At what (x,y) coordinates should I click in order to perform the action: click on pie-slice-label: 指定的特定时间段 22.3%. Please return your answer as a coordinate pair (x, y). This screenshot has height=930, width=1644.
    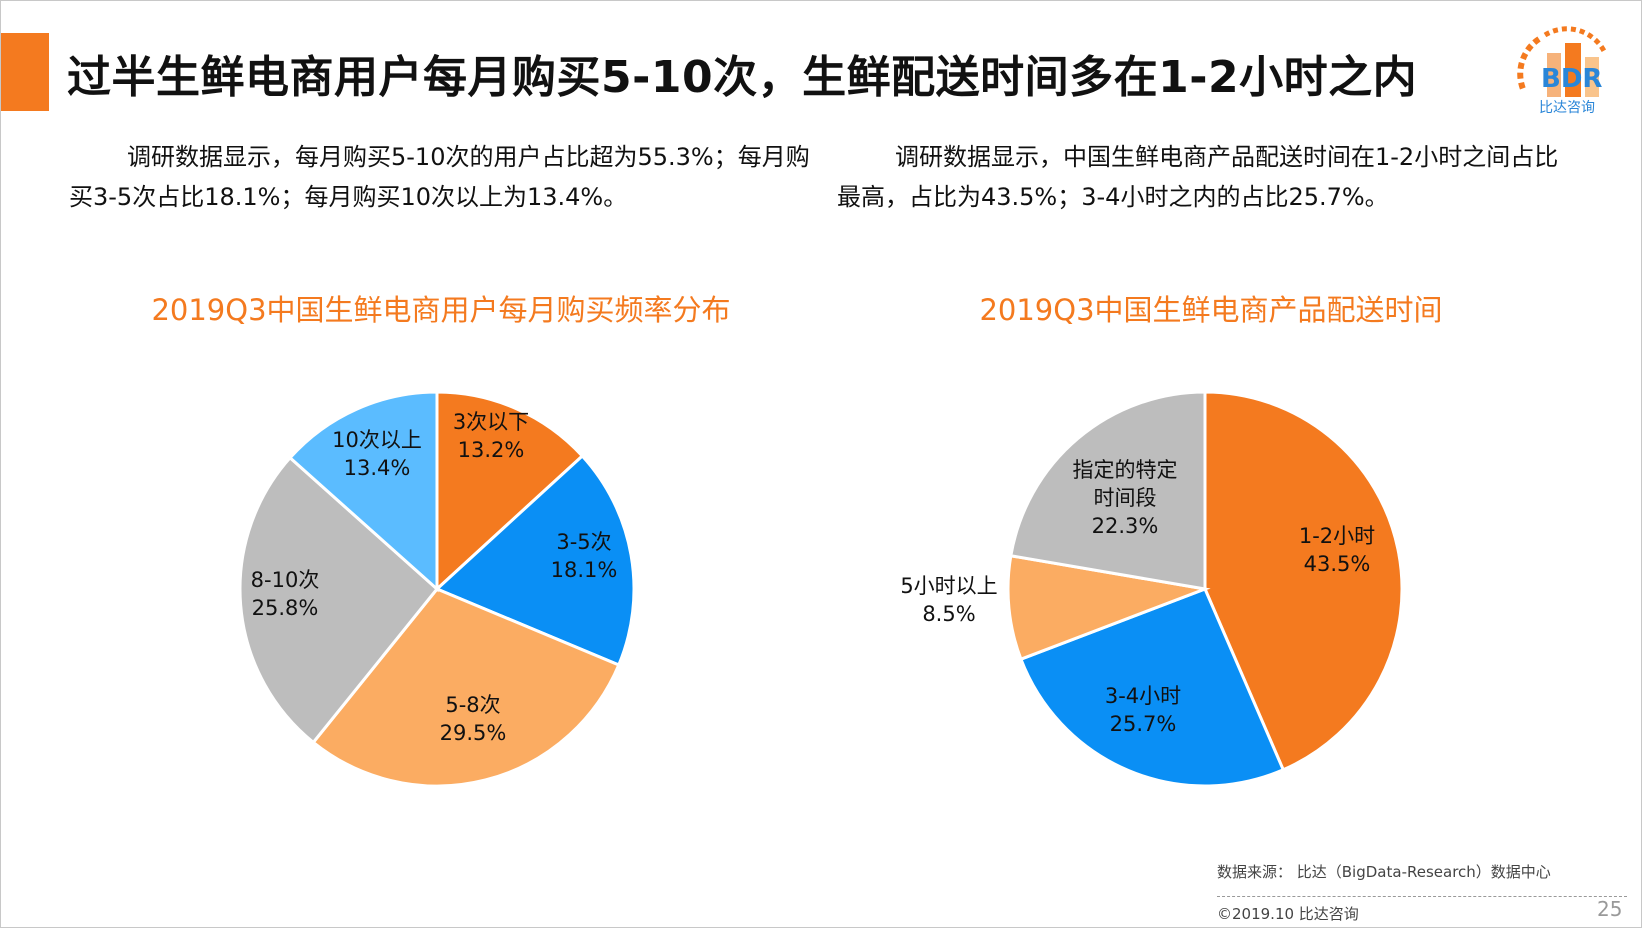
    Looking at the image, I should click on (1125, 498).